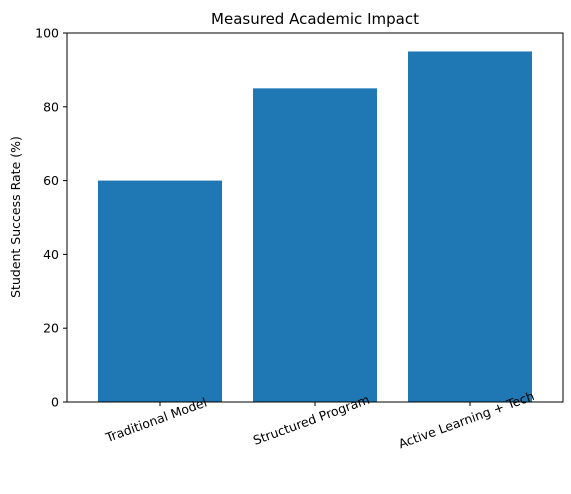 Image resolution: width=571 pixels, height=494 pixels. Describe the element at coordinates (47, 33) in the screenshot. I see `y-tick-label: 100` at that location.